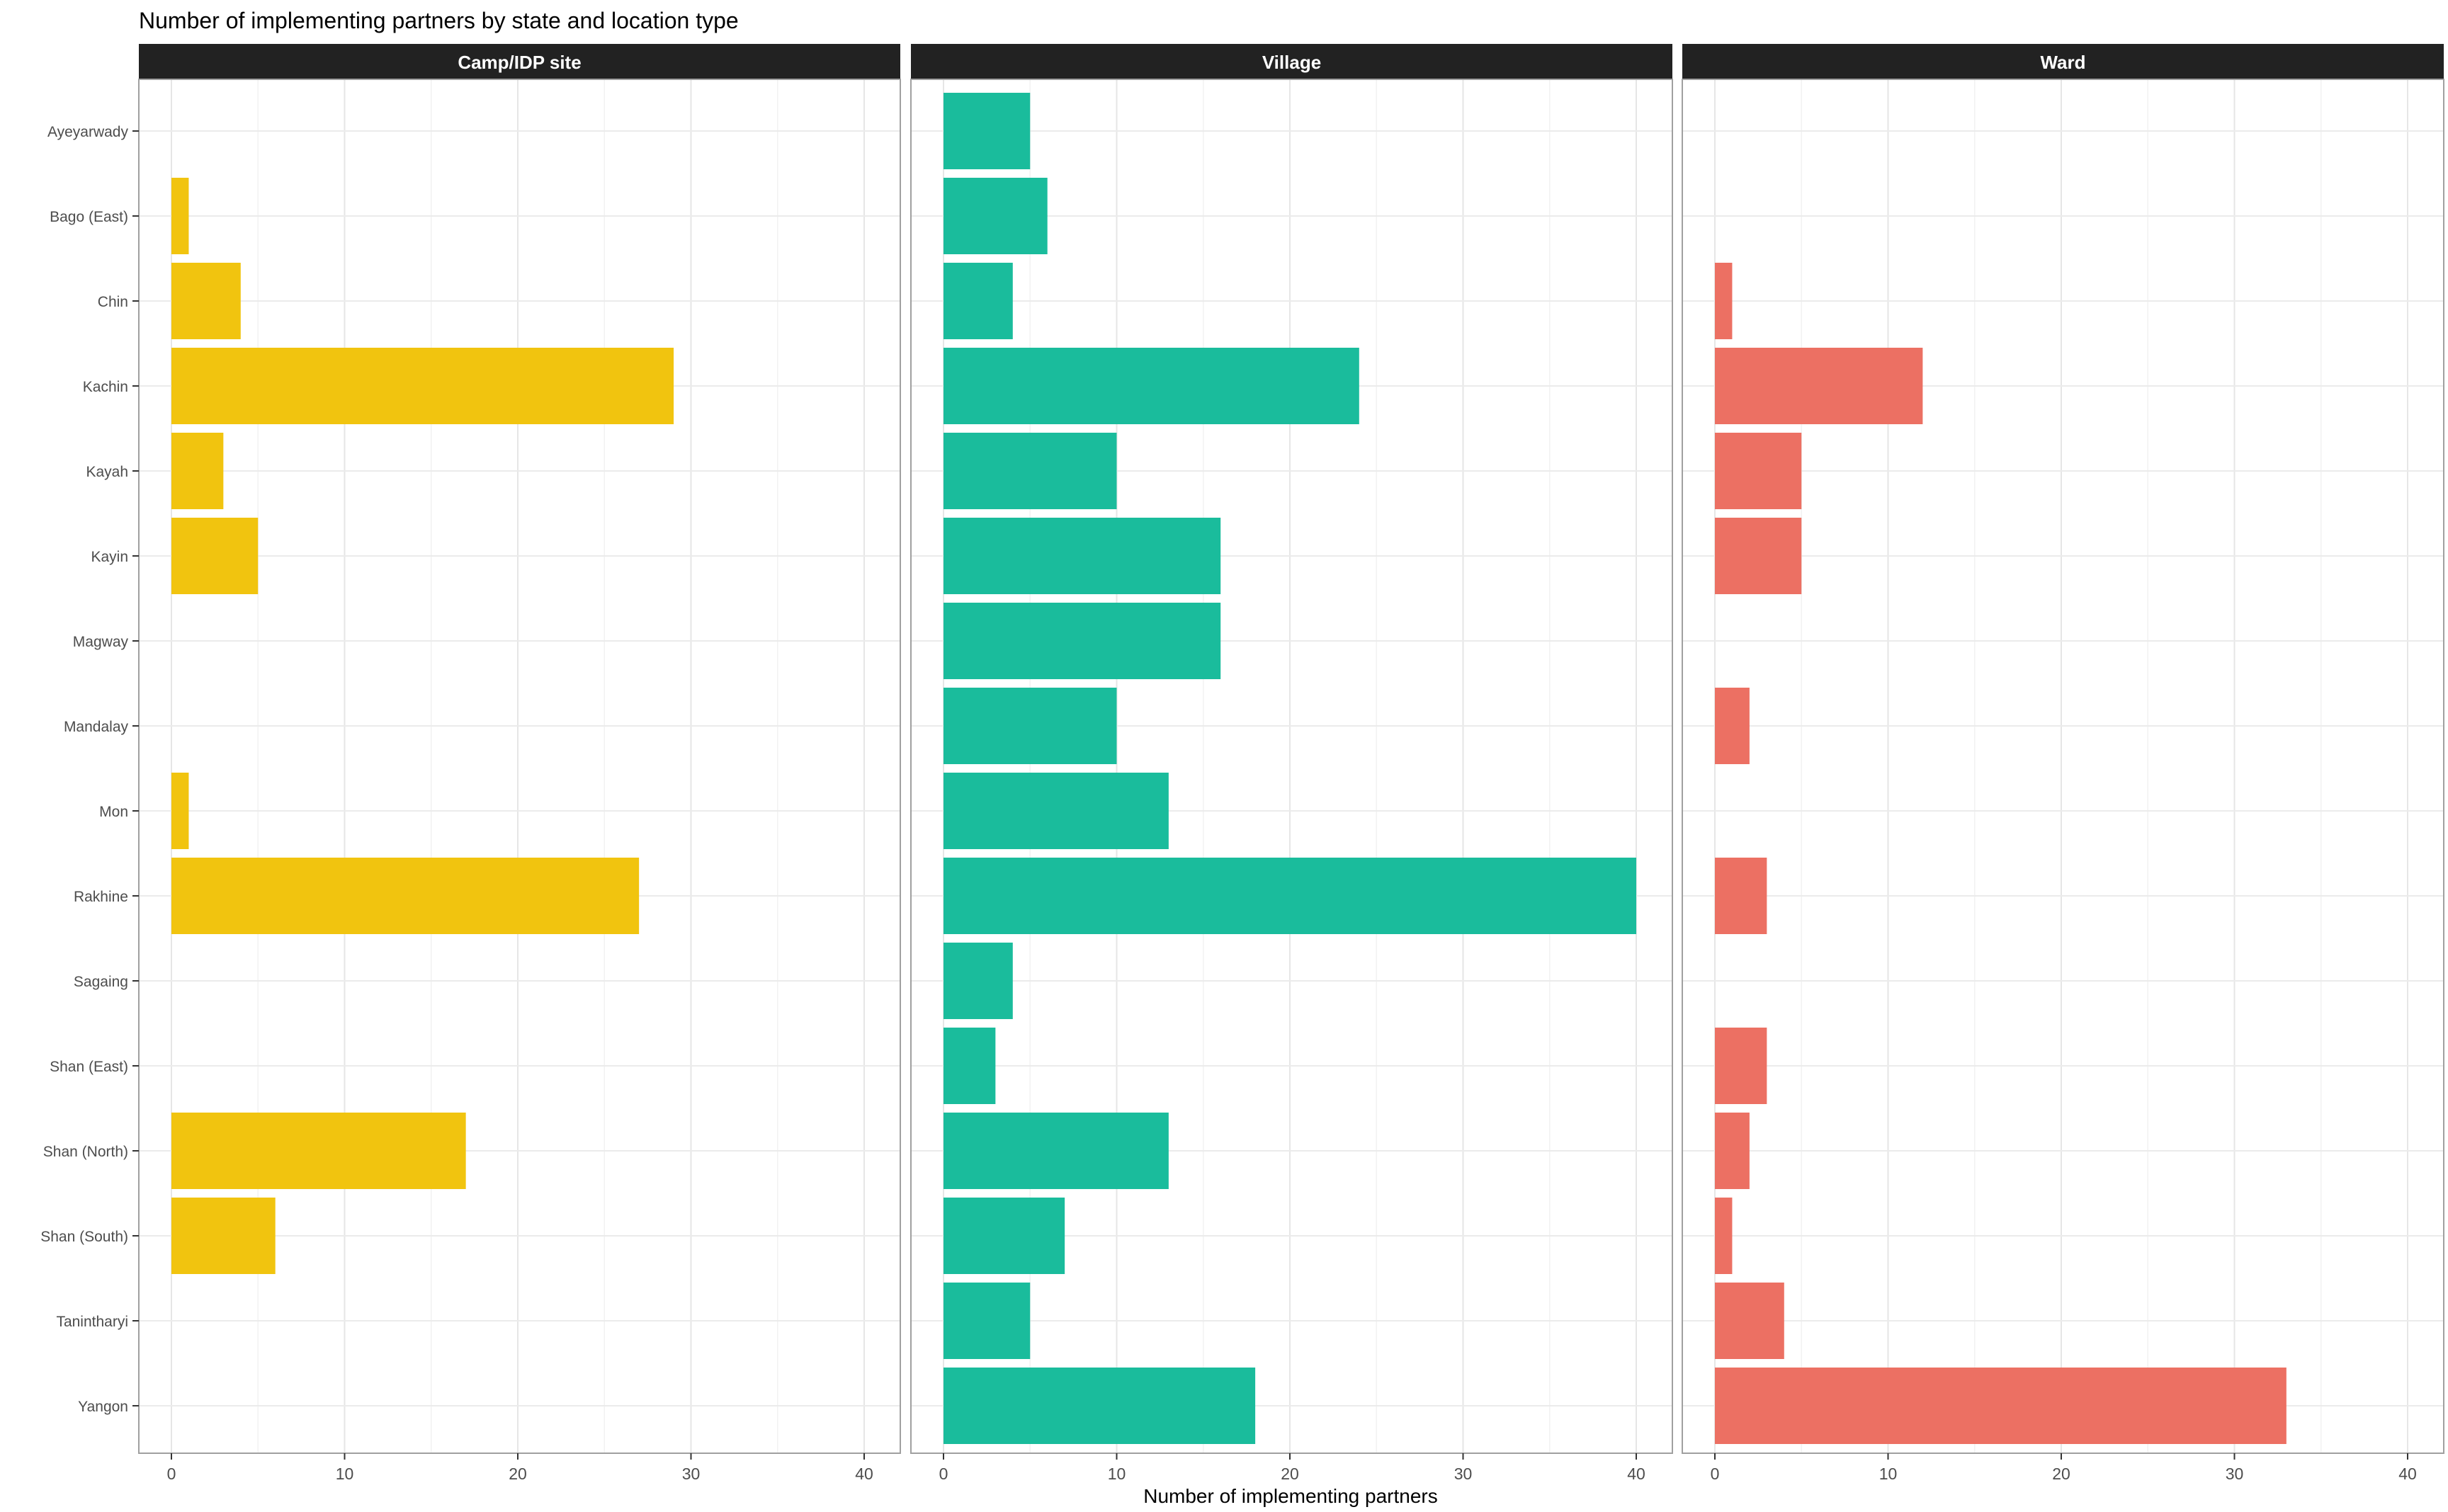  I want to click on category-label: Magway, so click(101, 642).